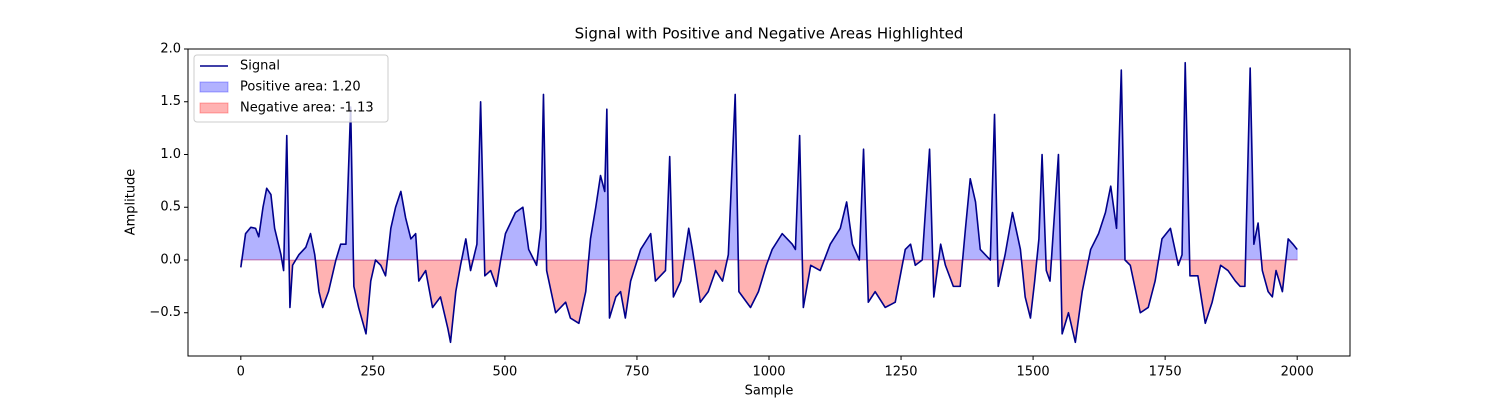 This screenshot has height=404, width=1500. What do you see at coordinates (1165, 372) in the screenshot?
I see `x-tick-label: 1750` at bounding box center [1165, 372].